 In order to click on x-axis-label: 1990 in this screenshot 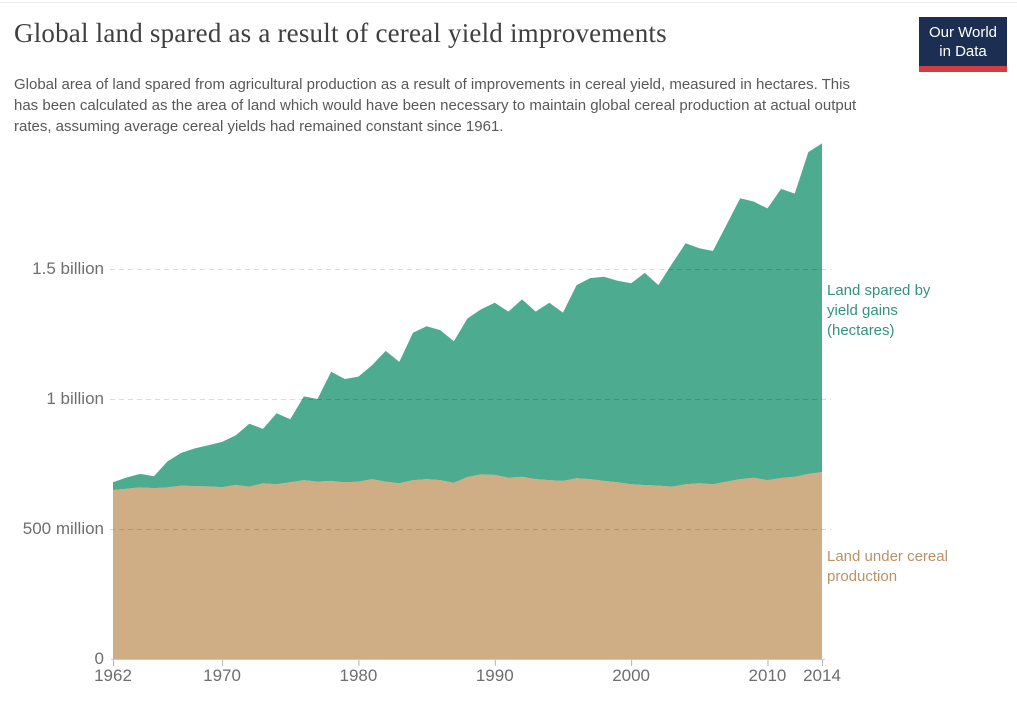, I will do `click(494, 675)`.